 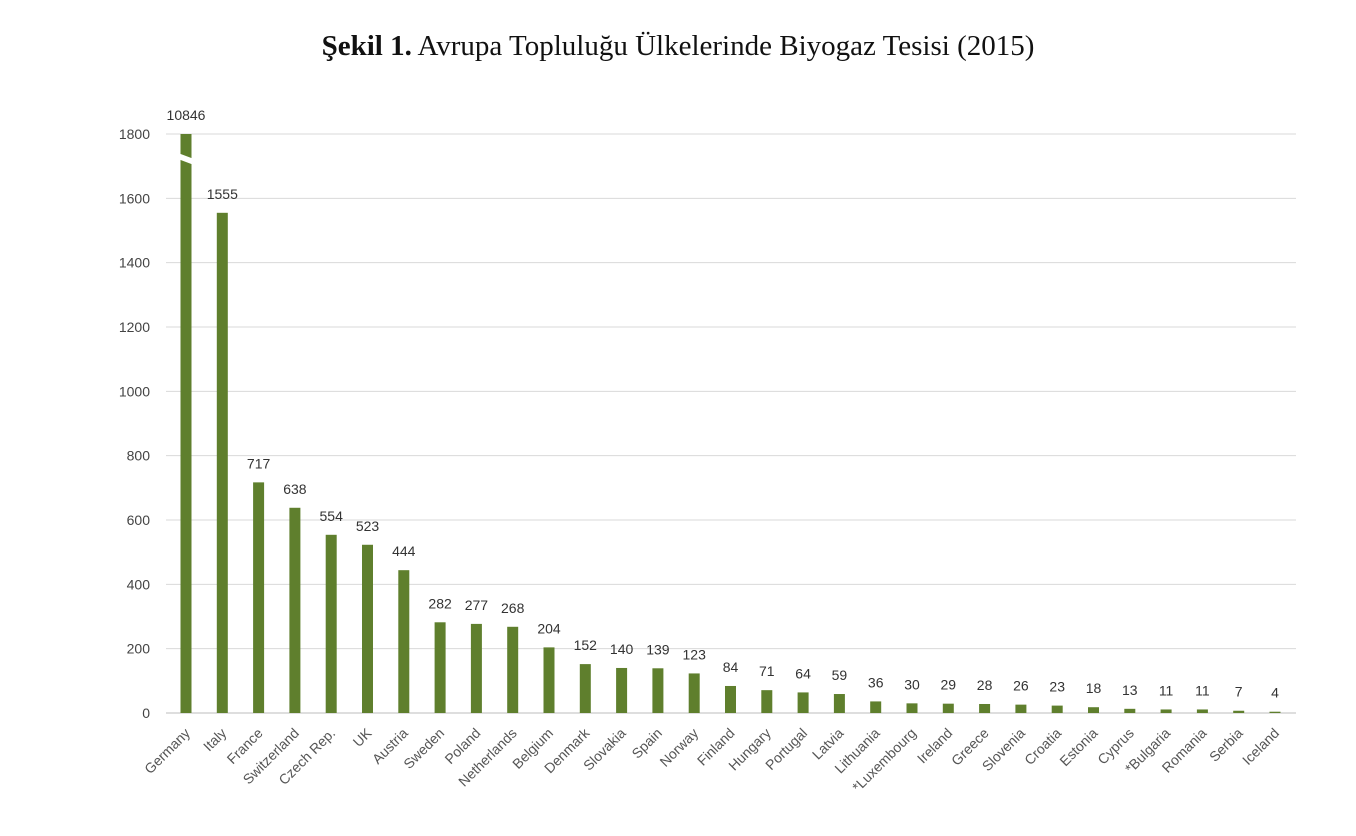 What do you see at coordinates (214, 739) in the screenshot?
I see `x-tick-label: Italy` at bounding box center [214, 739].